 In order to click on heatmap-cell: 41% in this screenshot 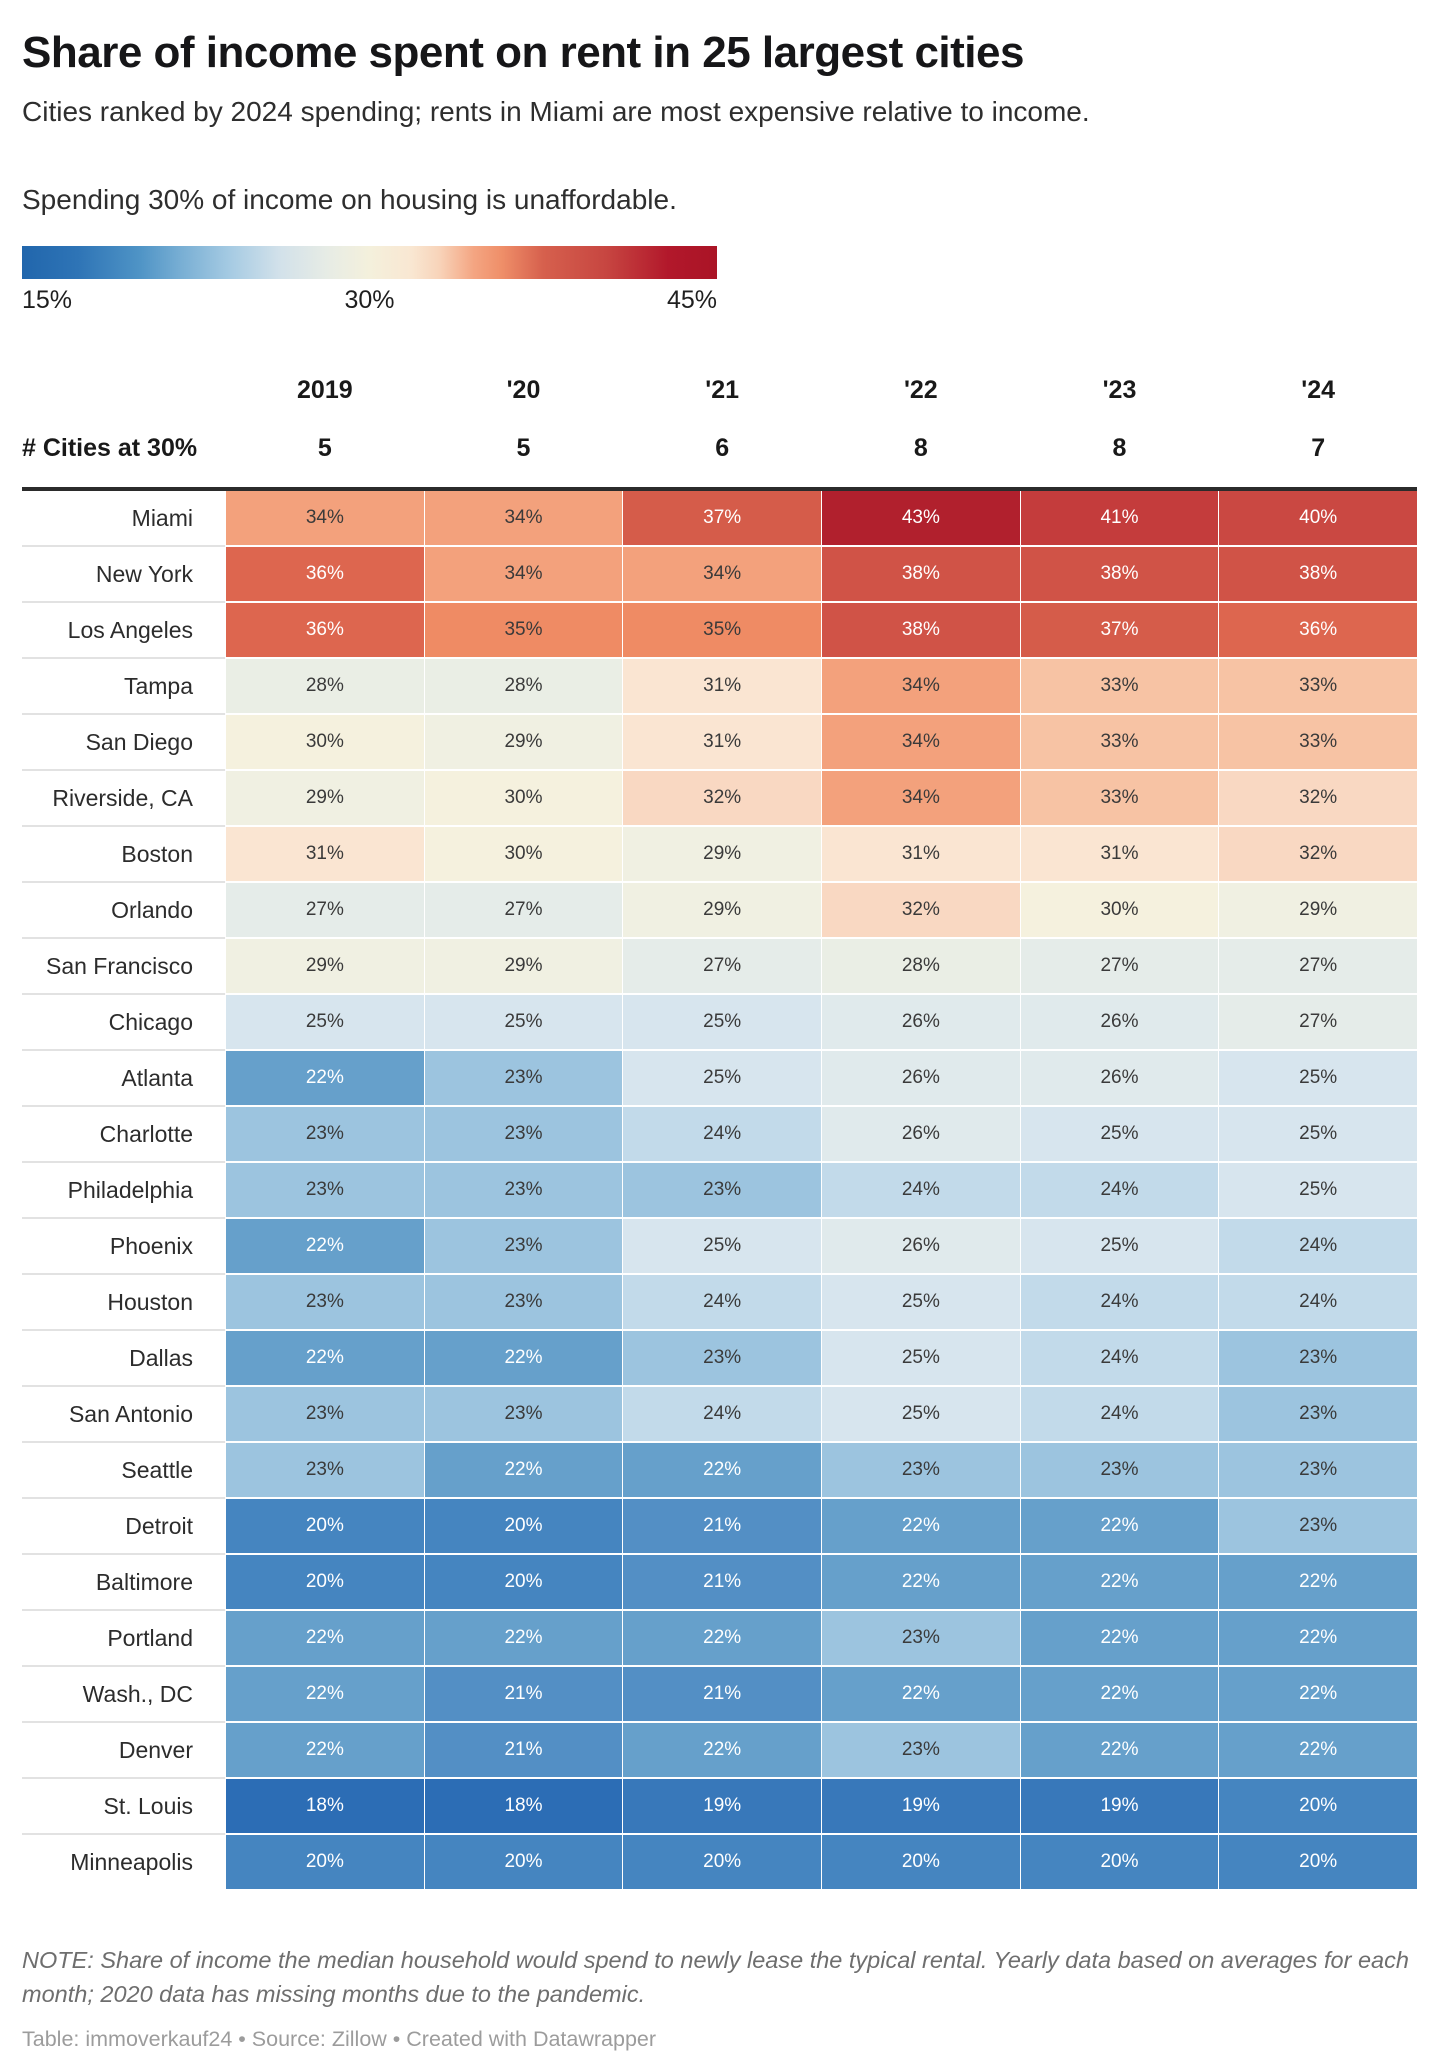, I will do `click(1119, 518)`.